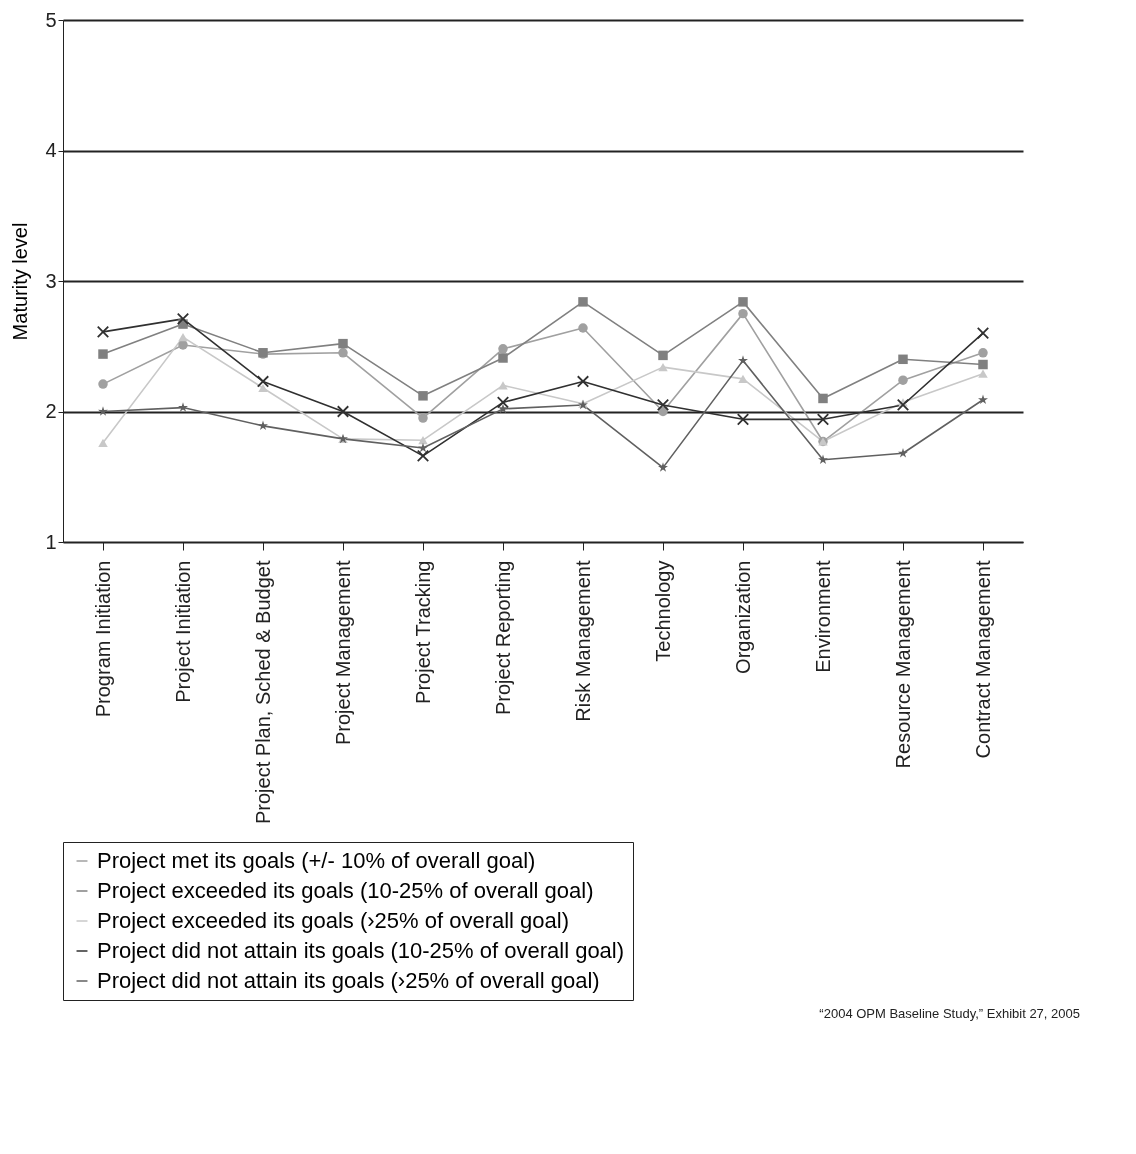 Image resolution: width=1136 pixels, height=1154 pixels. I want to click on x-tick-label: Contract Management, so click(982, 659).